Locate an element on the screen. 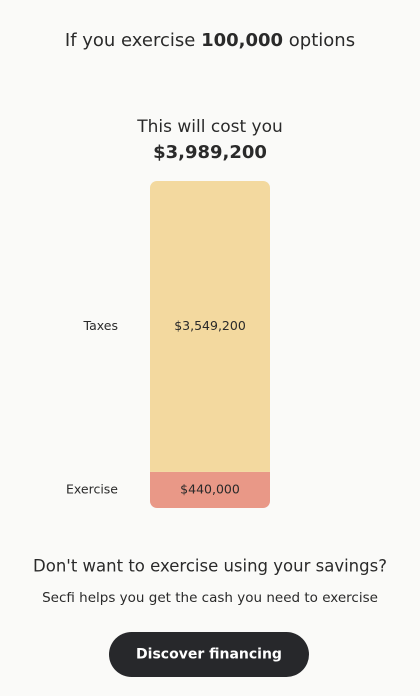 Image resolution: width=420 pixels, height=696 pixels. button-label: Discover financing is located at coordinates (209, 655).